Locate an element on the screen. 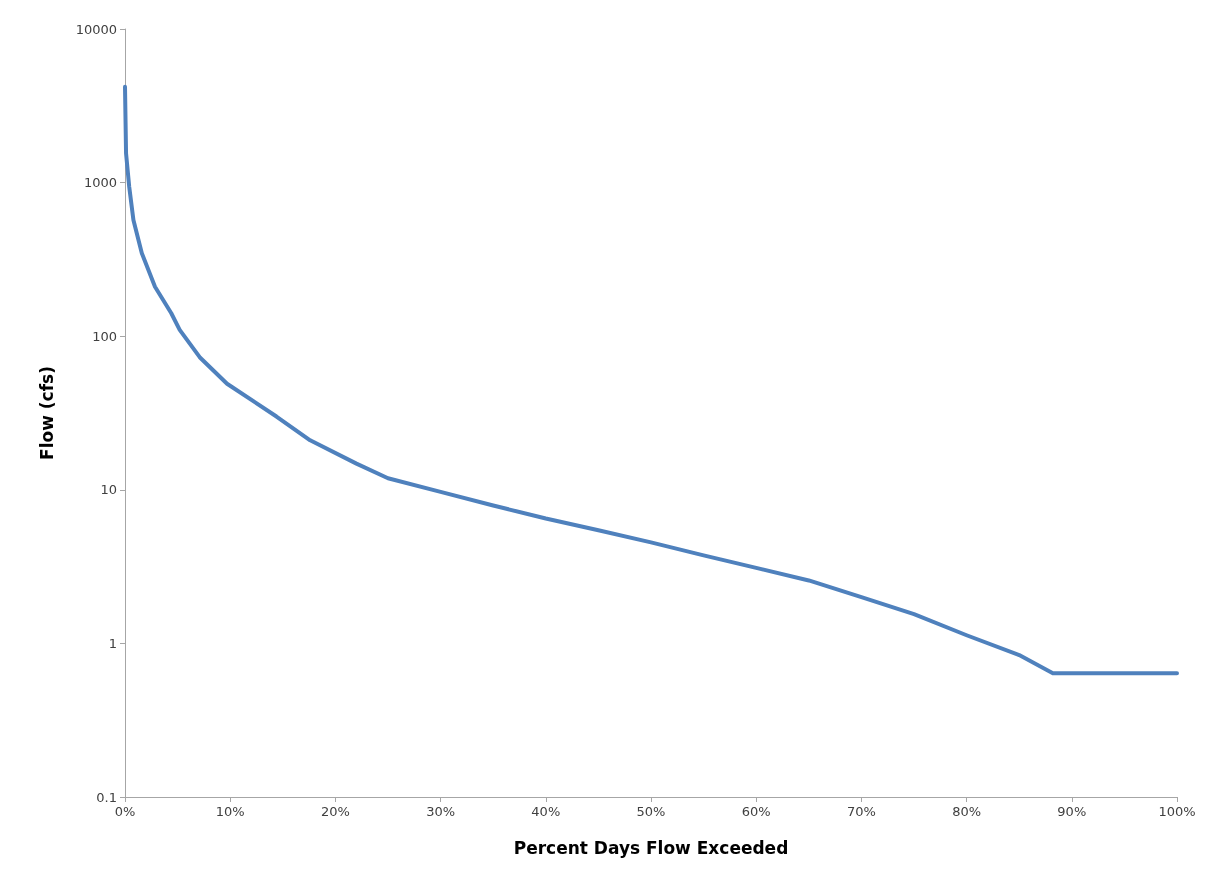 The width and height of the screenshot is (1214, 884). x-tick-label: 60% is located at coordinates (756, 811).